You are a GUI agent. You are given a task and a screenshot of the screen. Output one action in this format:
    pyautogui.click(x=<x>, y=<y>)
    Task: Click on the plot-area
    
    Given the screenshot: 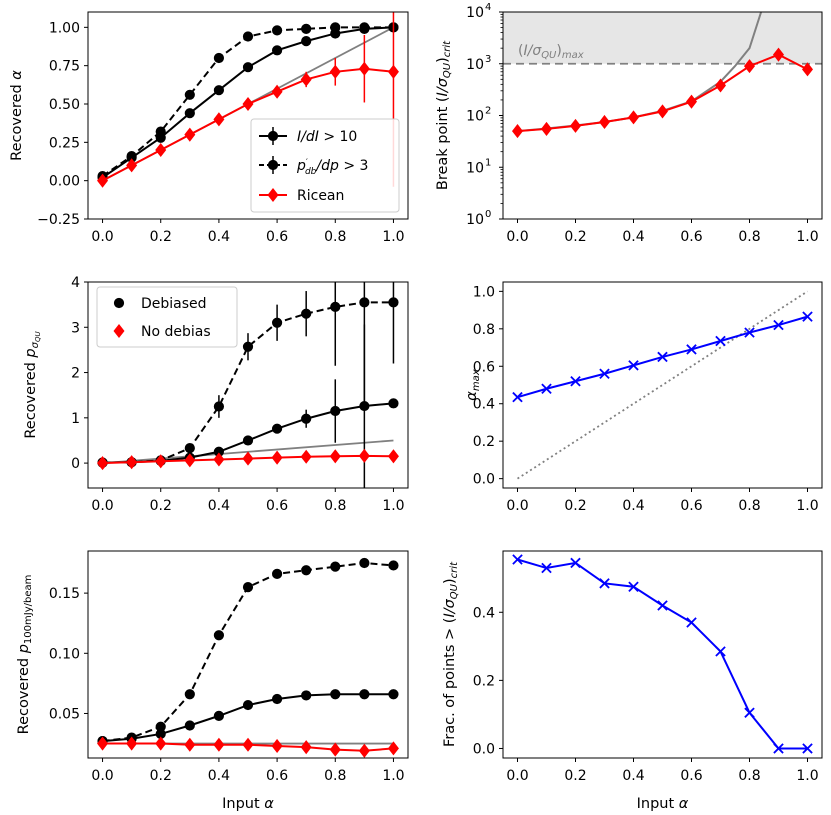 What is the action you would take?
    pyautogui.click(x=662, y=75)
    